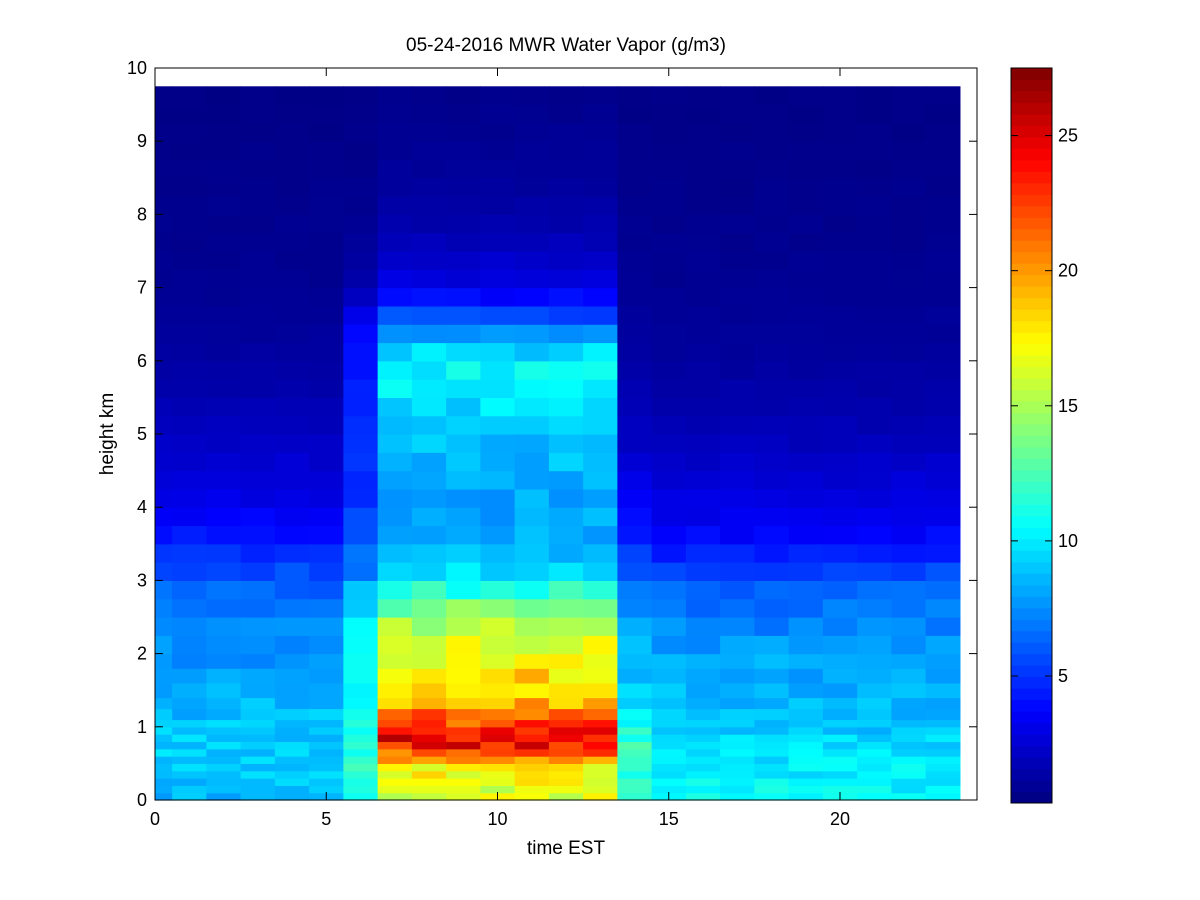  I want to click on x-axis-label: time EST, so click(566, 848).